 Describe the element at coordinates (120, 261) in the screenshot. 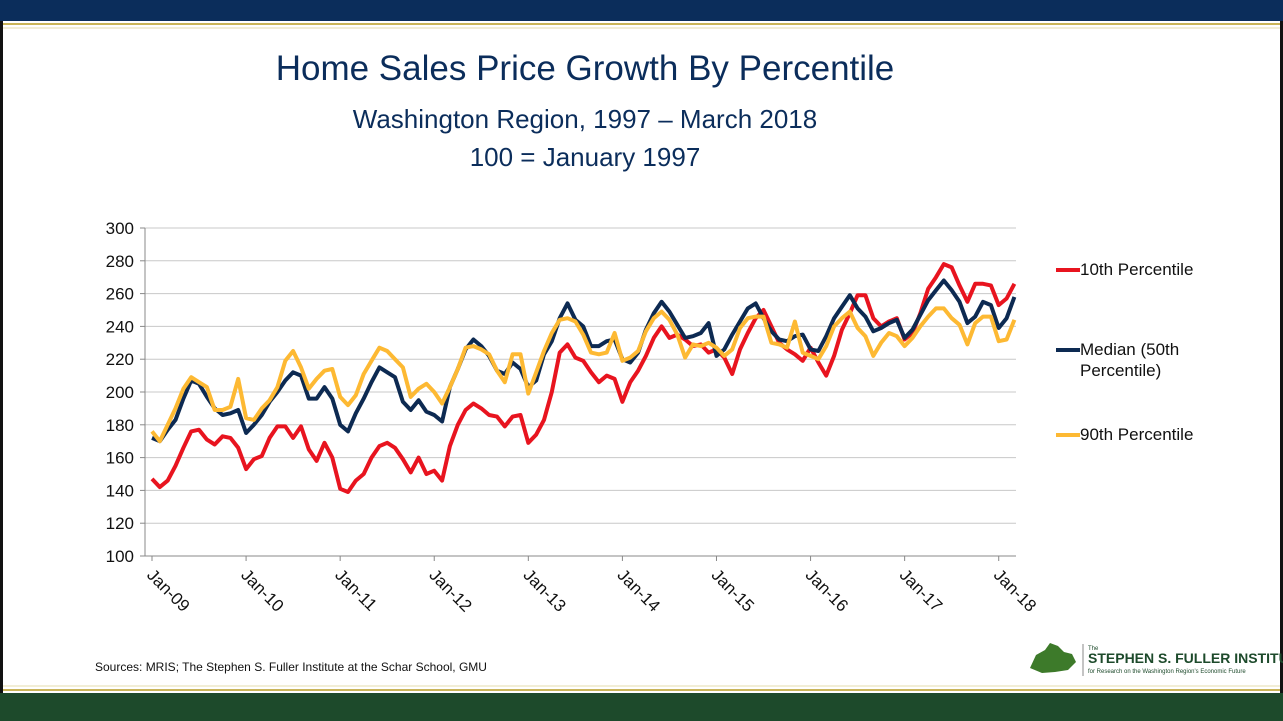

I see `y-tick-label: 280` at that location.